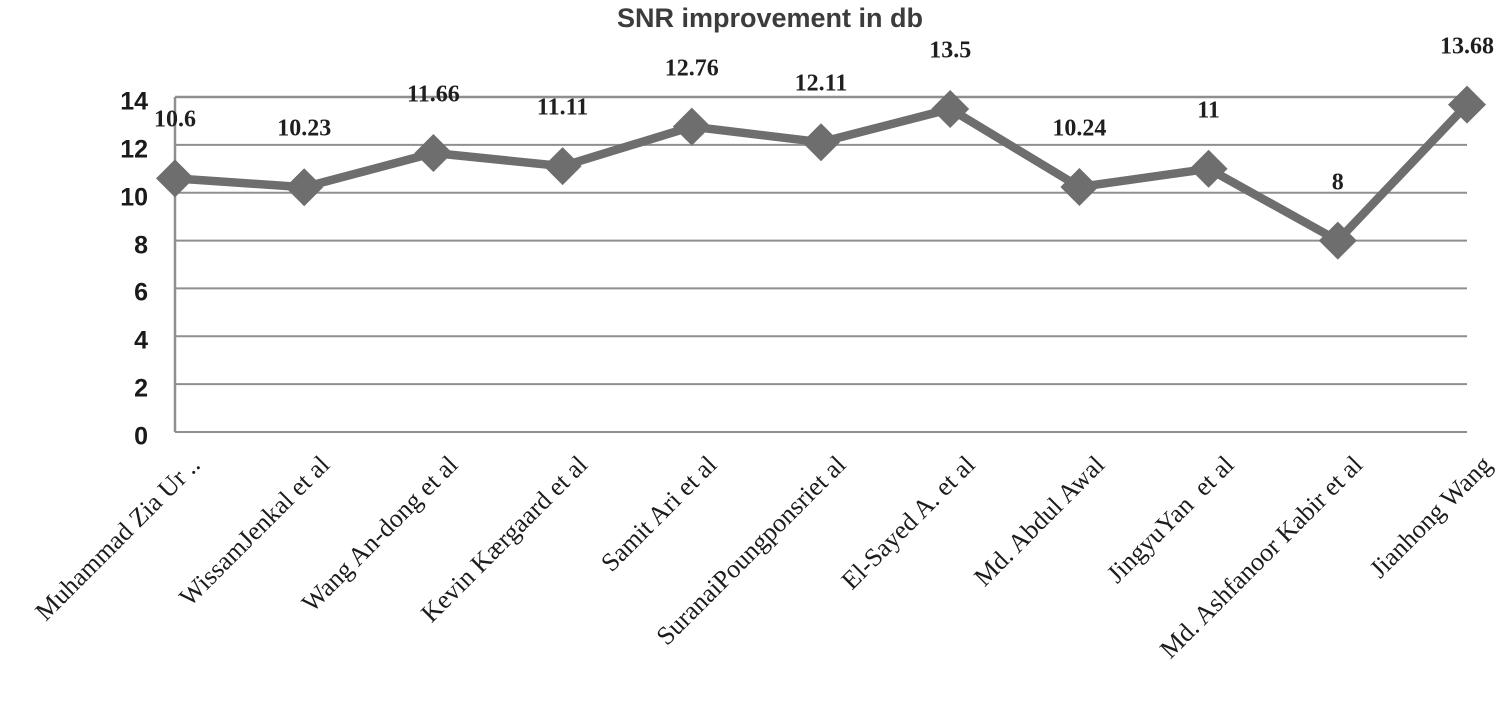  What do you see at coordinates (134, 149) in the screenshot?
I see `y-tick-label: 12` at bounding box center [134, 149].